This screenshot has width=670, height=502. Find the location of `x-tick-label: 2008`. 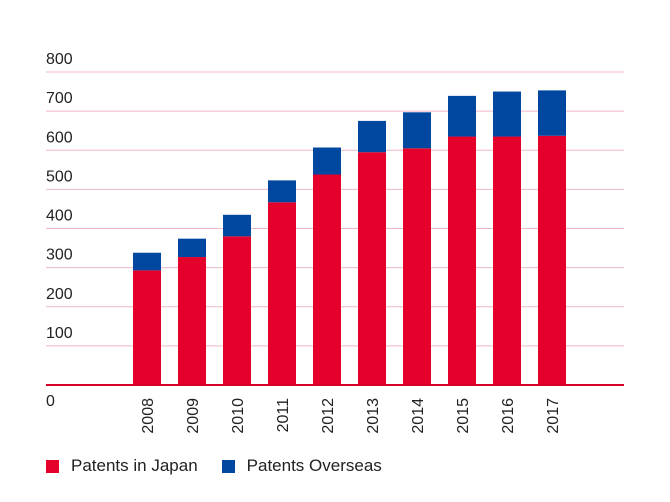

x-tick-label: 2008 is located at coordinates (148, 416).